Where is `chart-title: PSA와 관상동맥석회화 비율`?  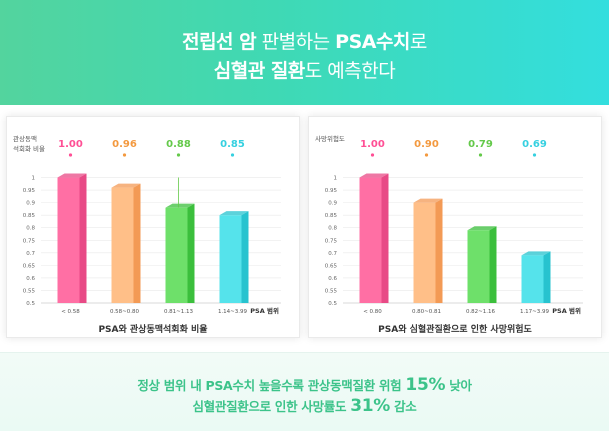 chart-title: PSA와 관상동맥석회화 비율 is located at coordinates (153, 330).